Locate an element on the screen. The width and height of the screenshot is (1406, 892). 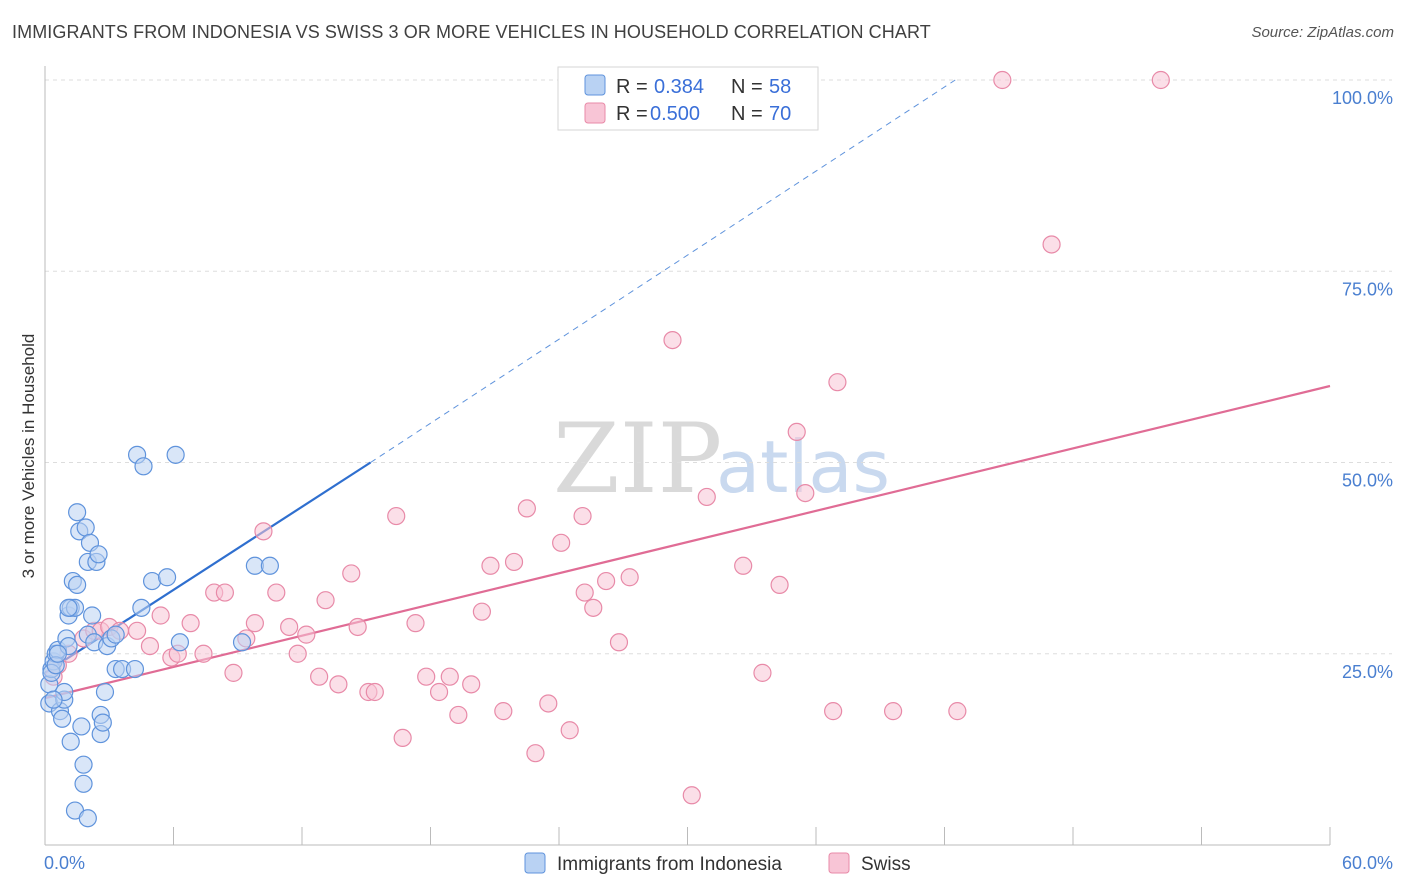
x-tick-label-max: 60.0% is located at coordinates (1367, 863).